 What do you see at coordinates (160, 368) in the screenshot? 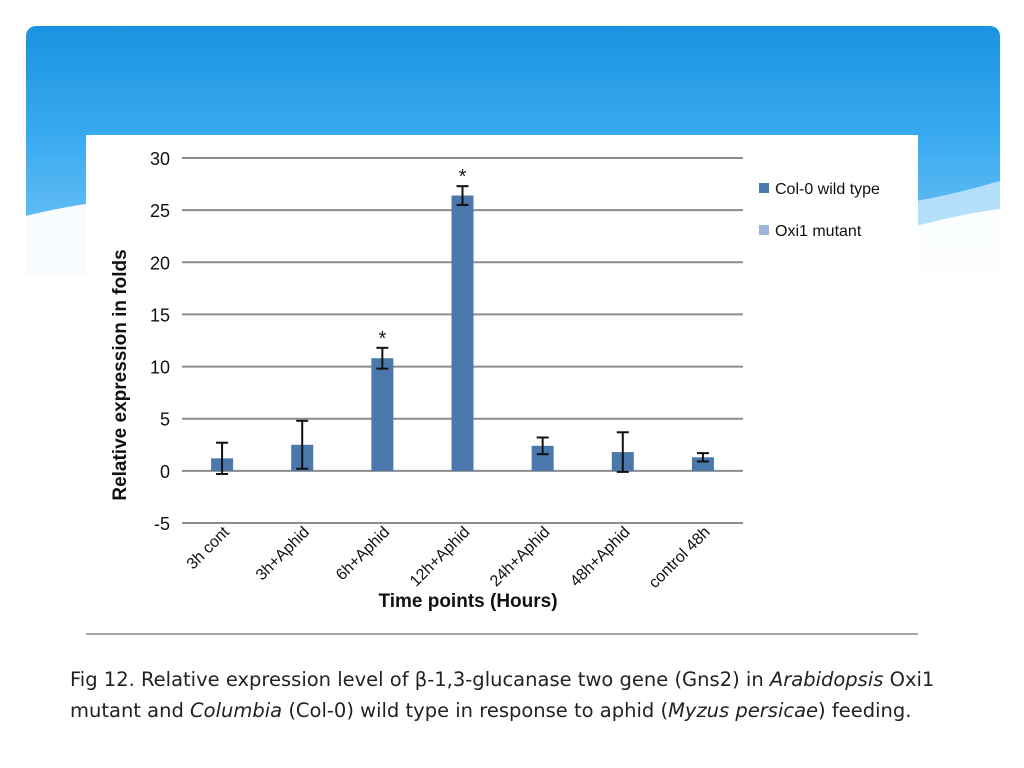
I see `y-tick-label: 10` at bounding box center [160, 368].